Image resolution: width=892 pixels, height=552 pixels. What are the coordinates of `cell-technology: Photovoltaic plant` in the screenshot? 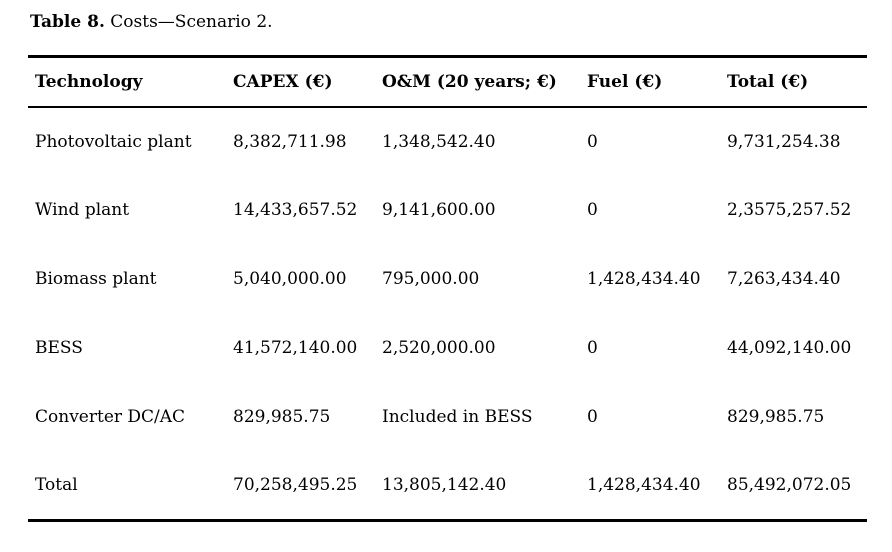 It's located at (113, 141).